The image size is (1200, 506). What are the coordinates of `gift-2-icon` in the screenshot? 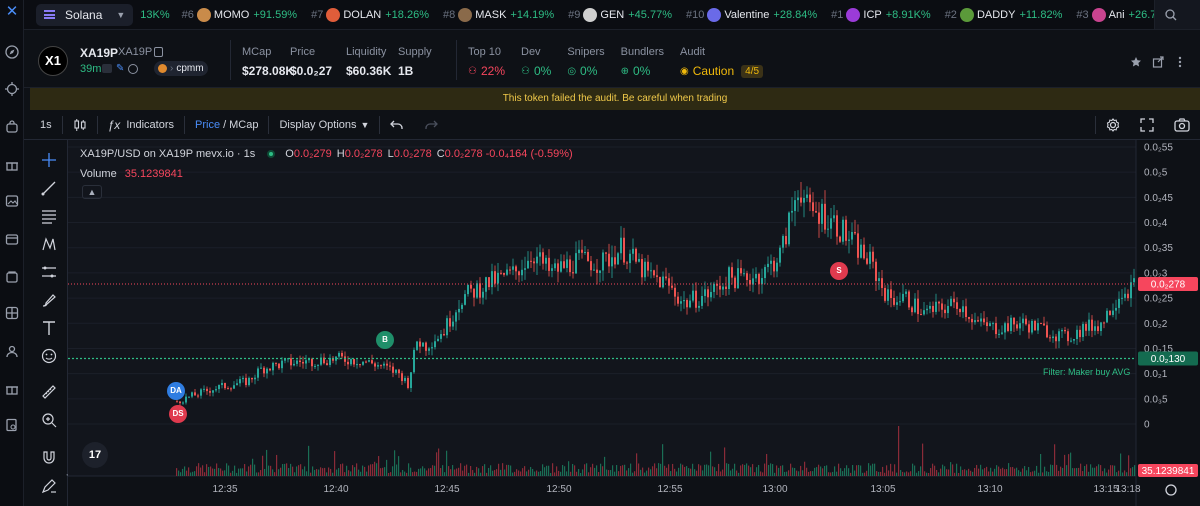 It's located at (12, 389).